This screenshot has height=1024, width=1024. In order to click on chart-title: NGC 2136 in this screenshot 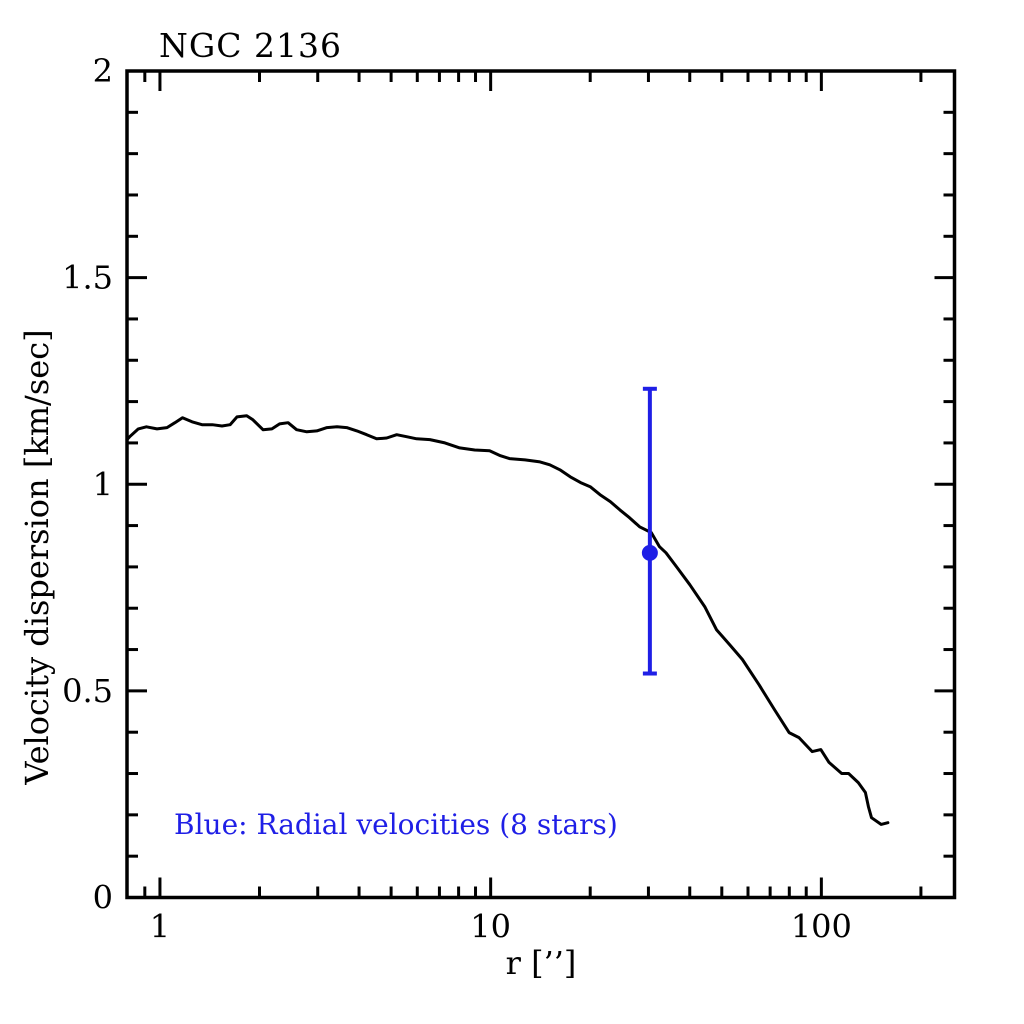, I will do `click(250, 45)`.